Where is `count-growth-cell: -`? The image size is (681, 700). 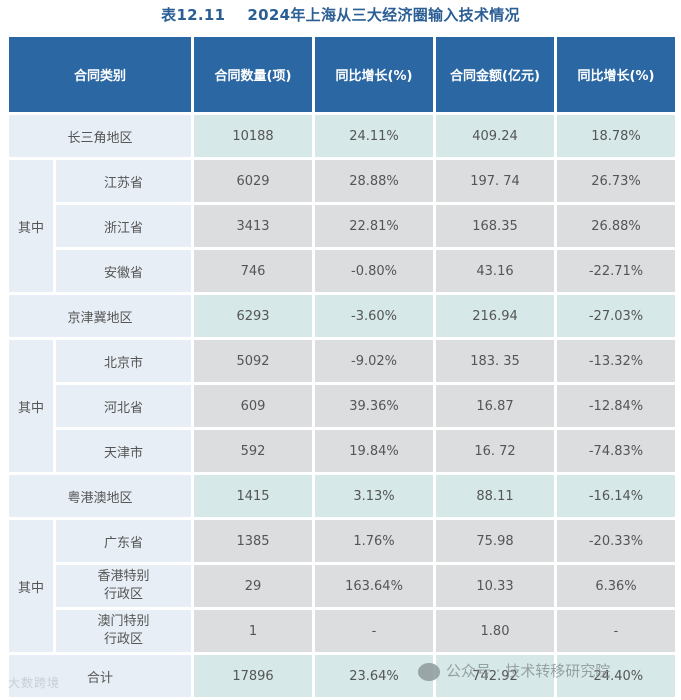 count-growth-cell: - is located at coordinates (374, 631).